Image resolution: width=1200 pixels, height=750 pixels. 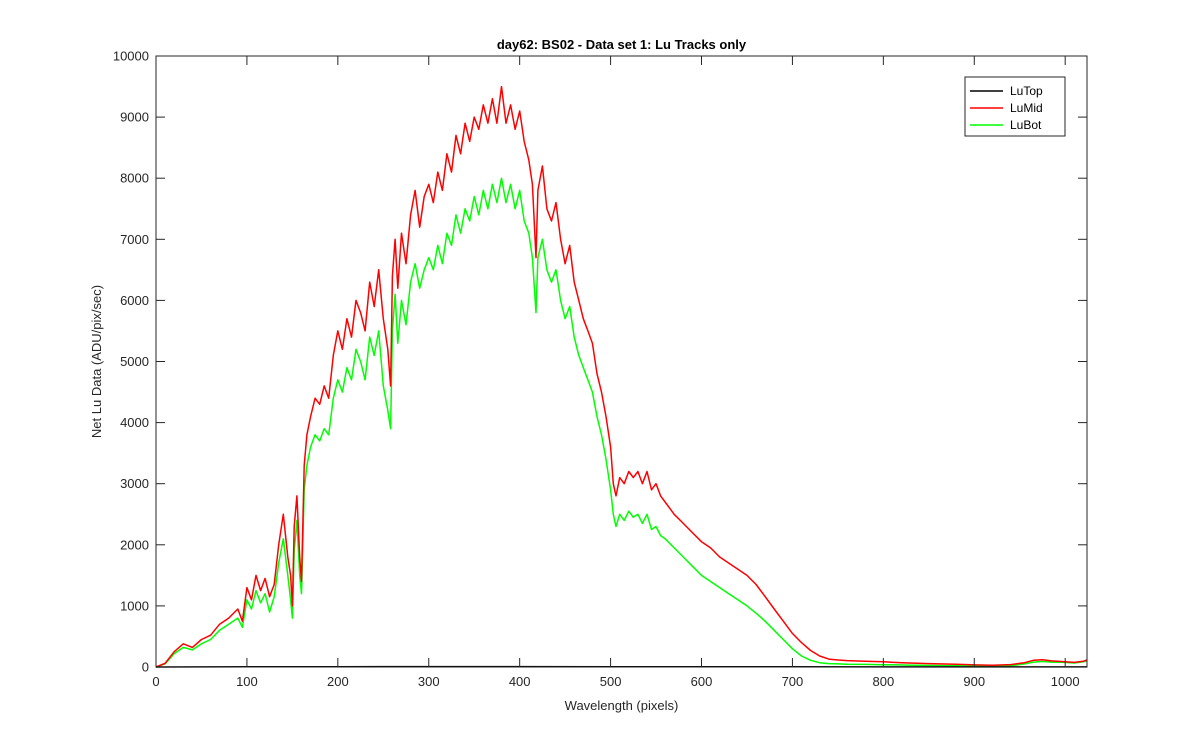 I want to click on x-tick-label: 300, so click(x=429, y=681).